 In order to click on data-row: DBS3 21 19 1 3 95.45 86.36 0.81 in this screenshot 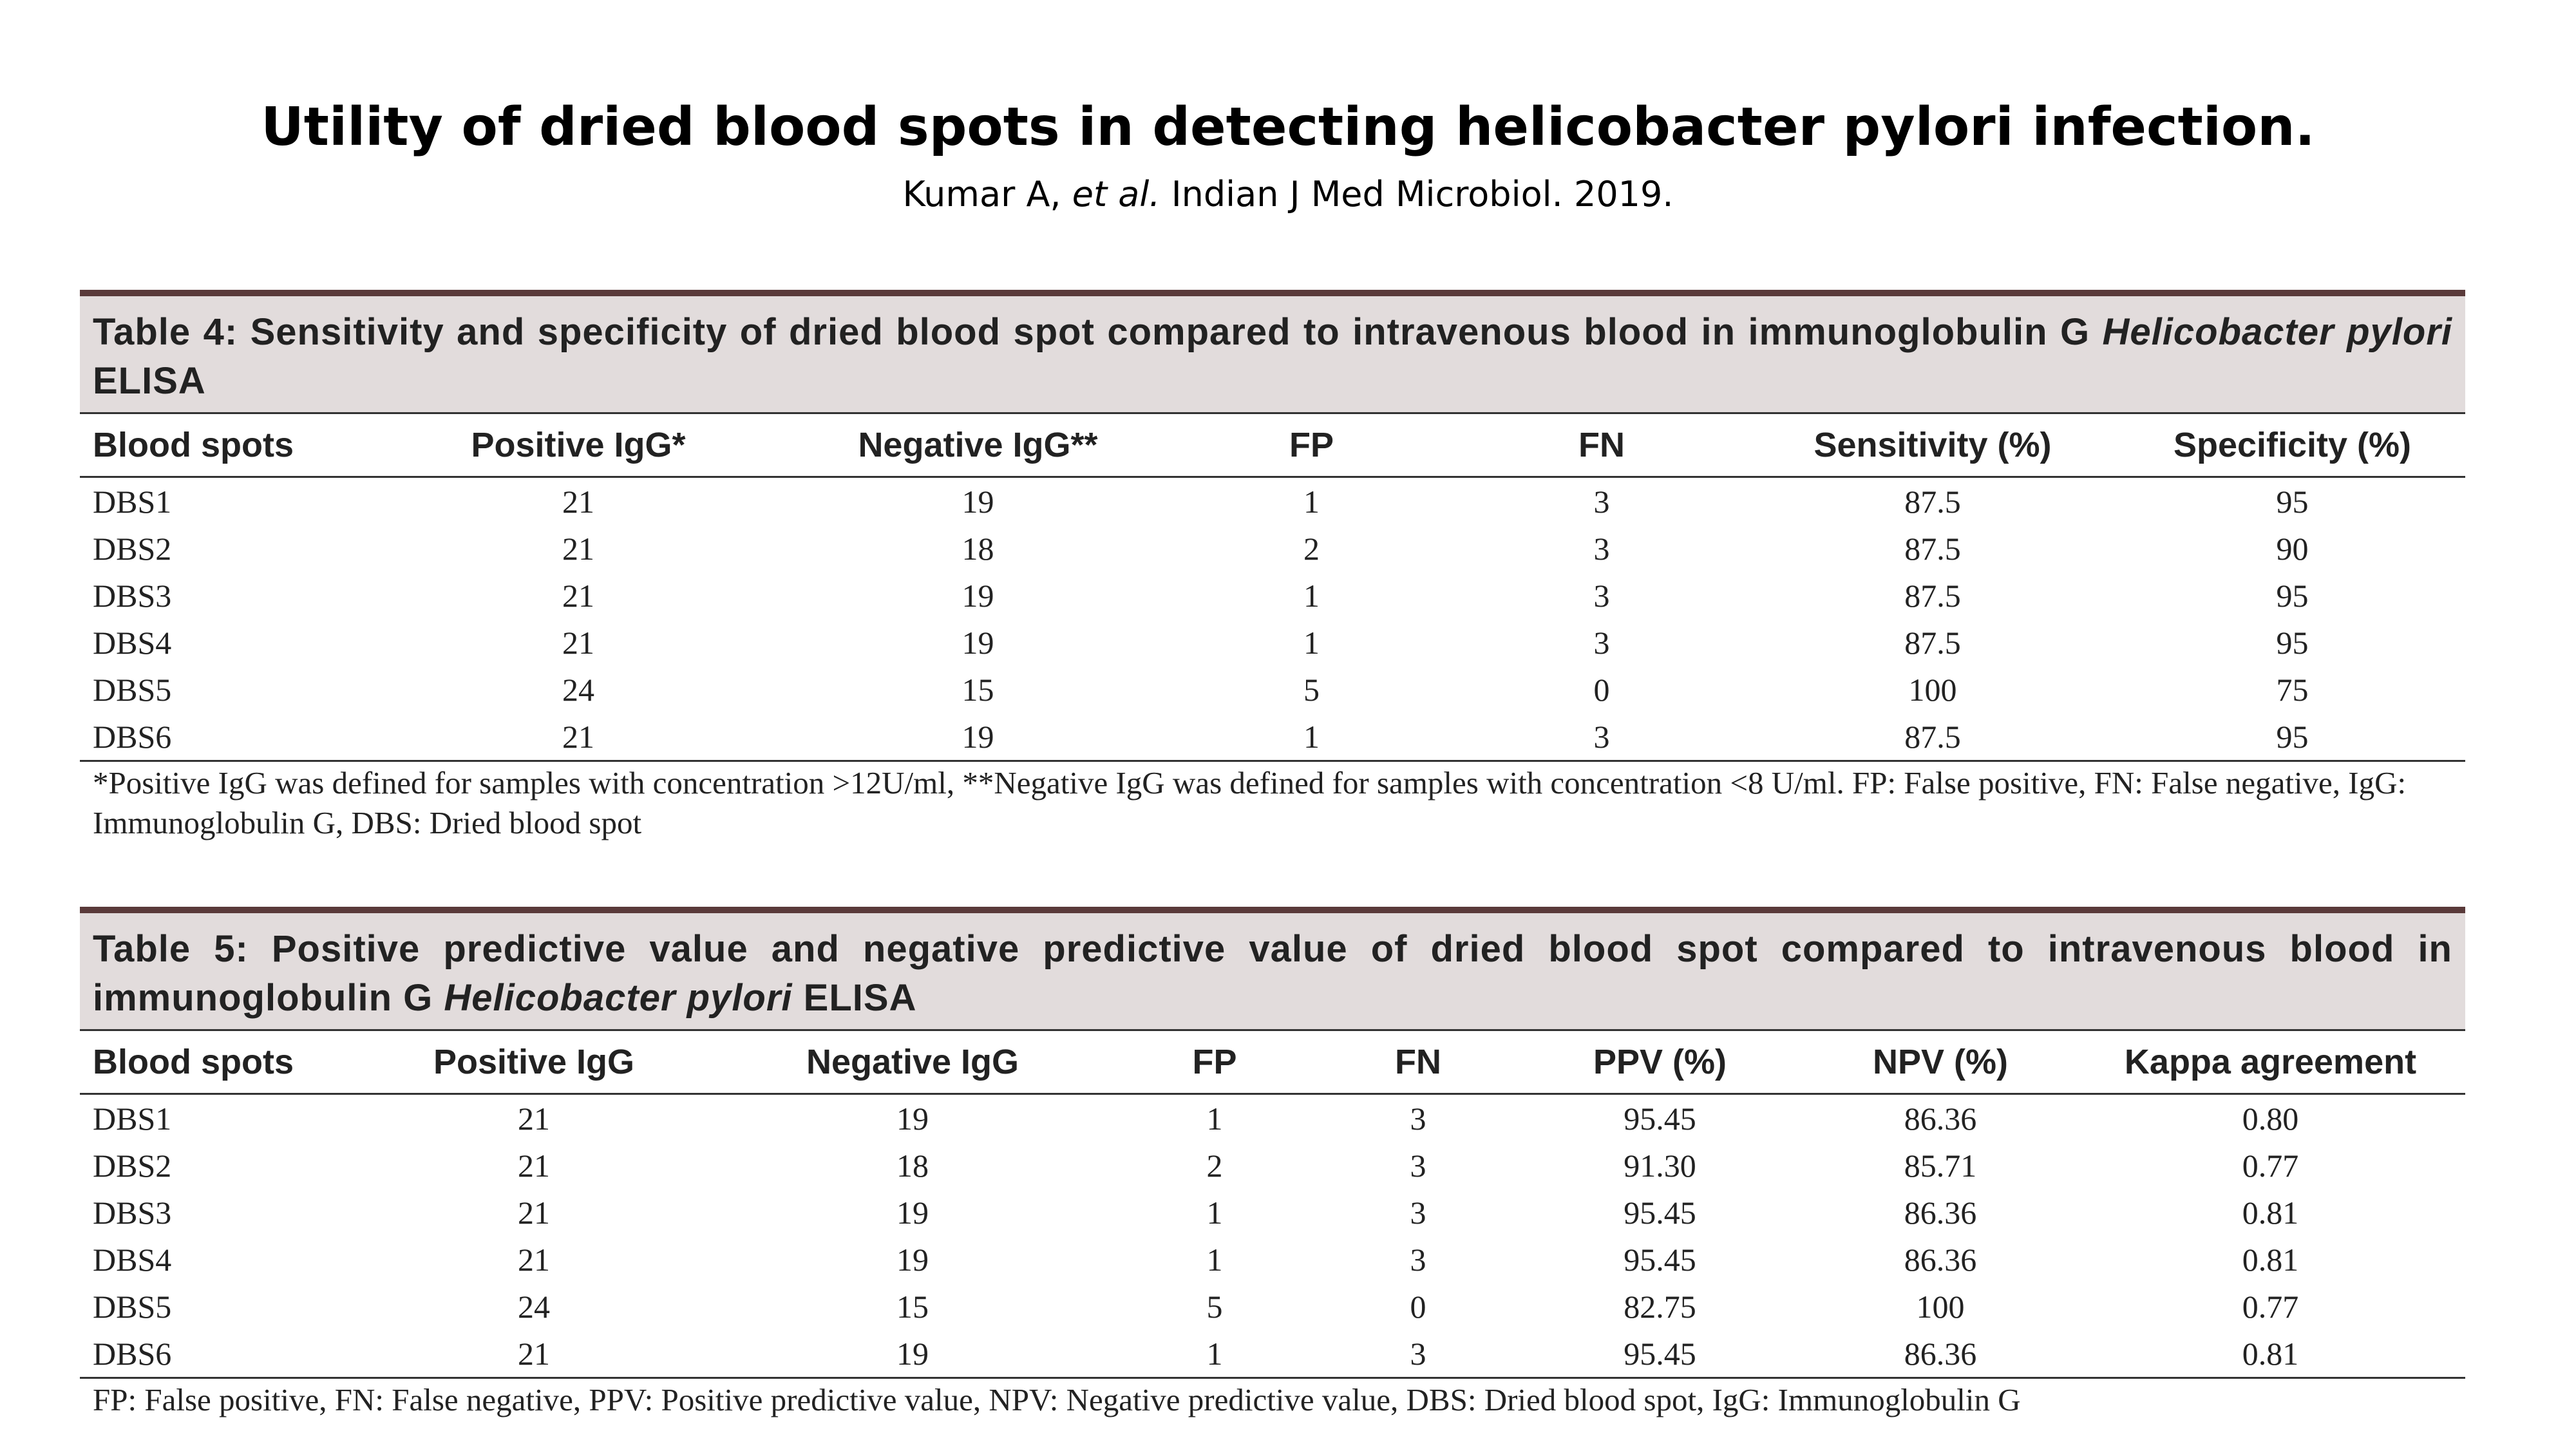, I will do `click(1272, 1212)`.